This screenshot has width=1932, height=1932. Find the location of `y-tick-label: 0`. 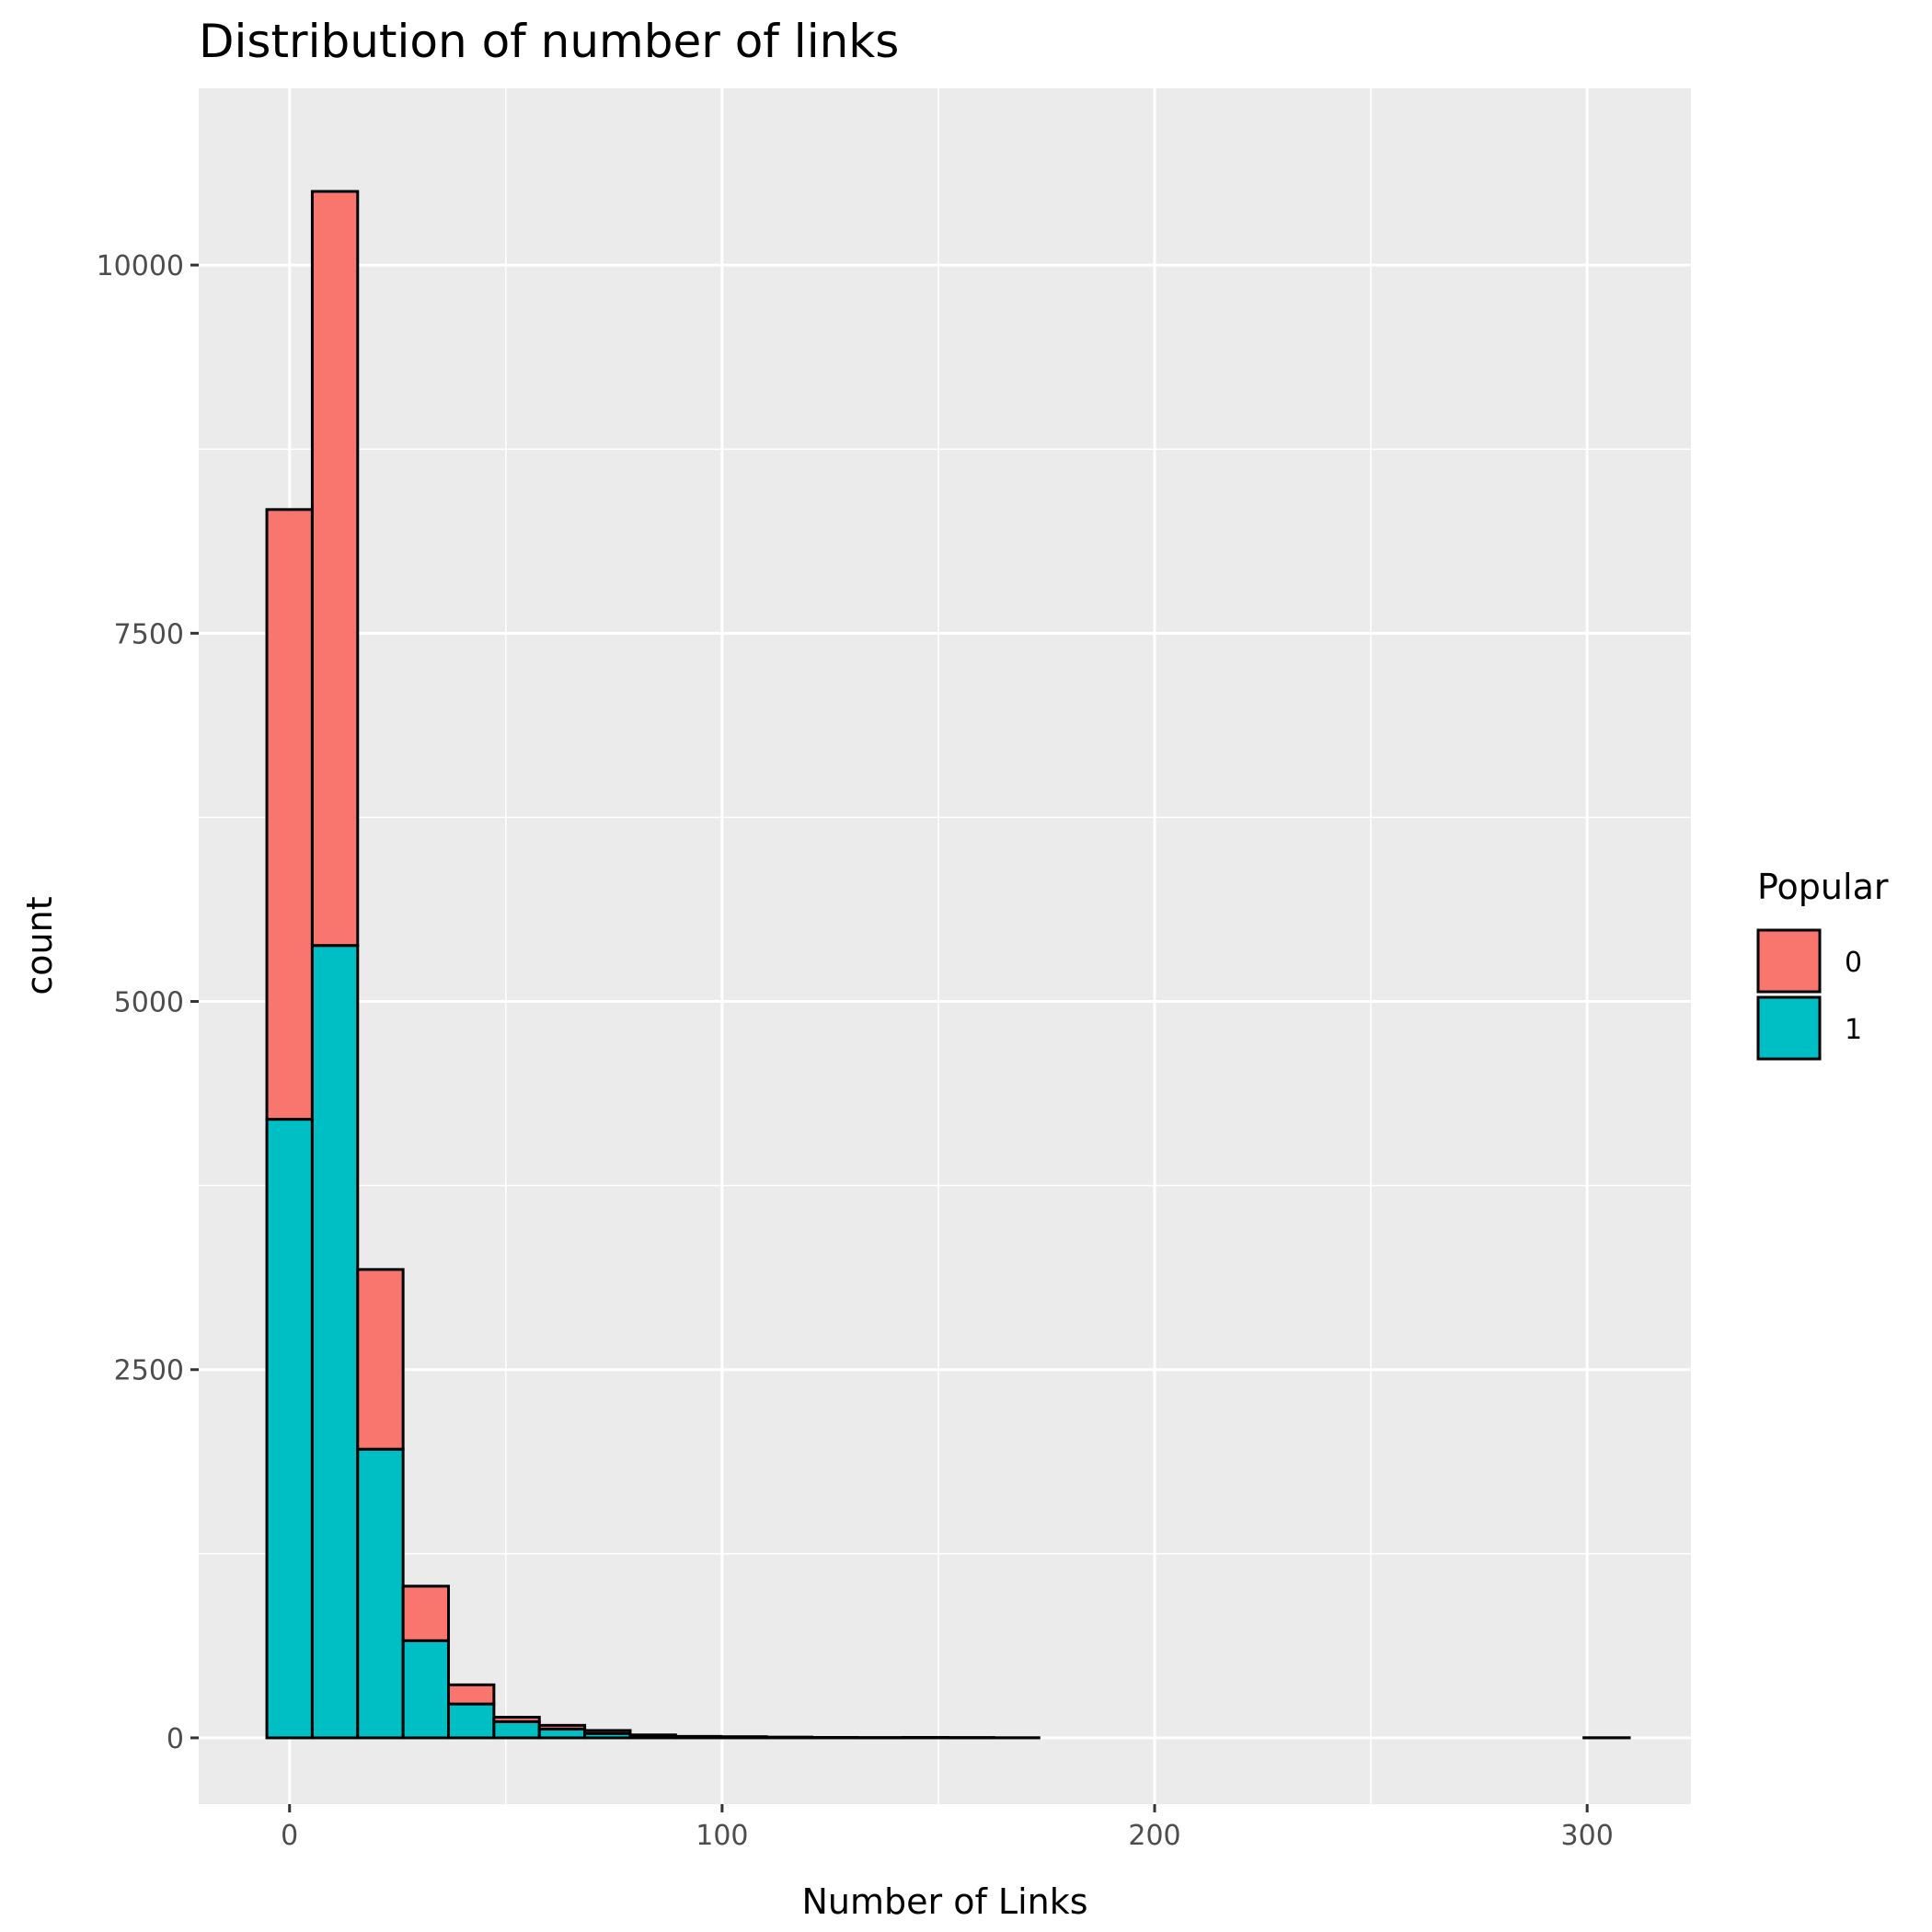

y-tick-label: 0 is located at coordinates (175, 1739).